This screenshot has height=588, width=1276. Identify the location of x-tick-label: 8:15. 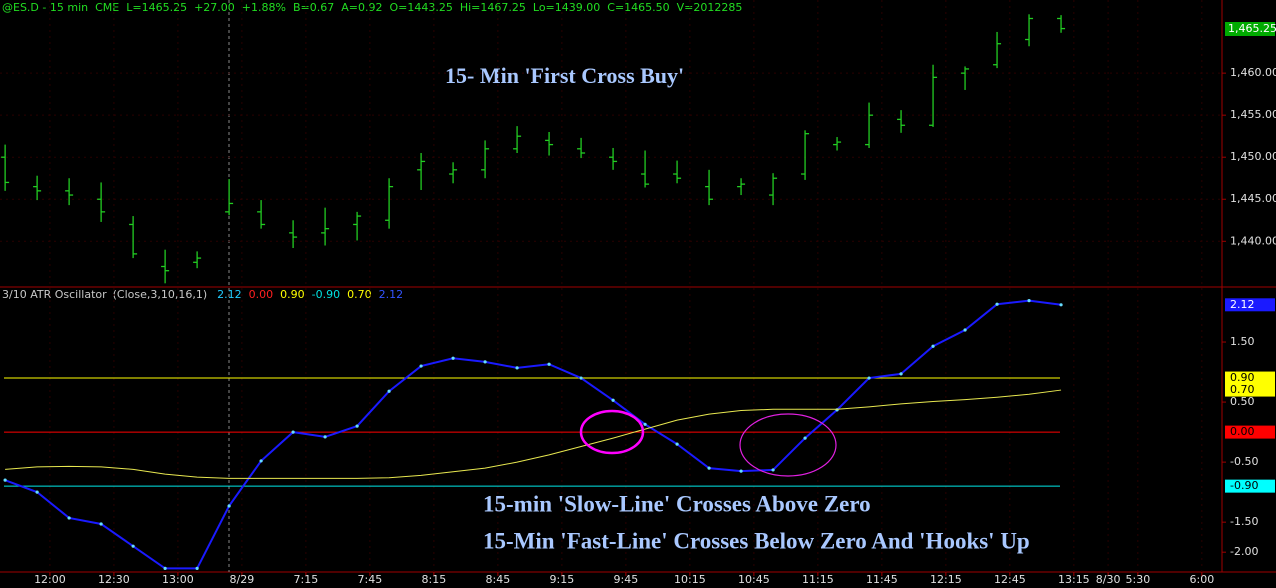
(434, 579).